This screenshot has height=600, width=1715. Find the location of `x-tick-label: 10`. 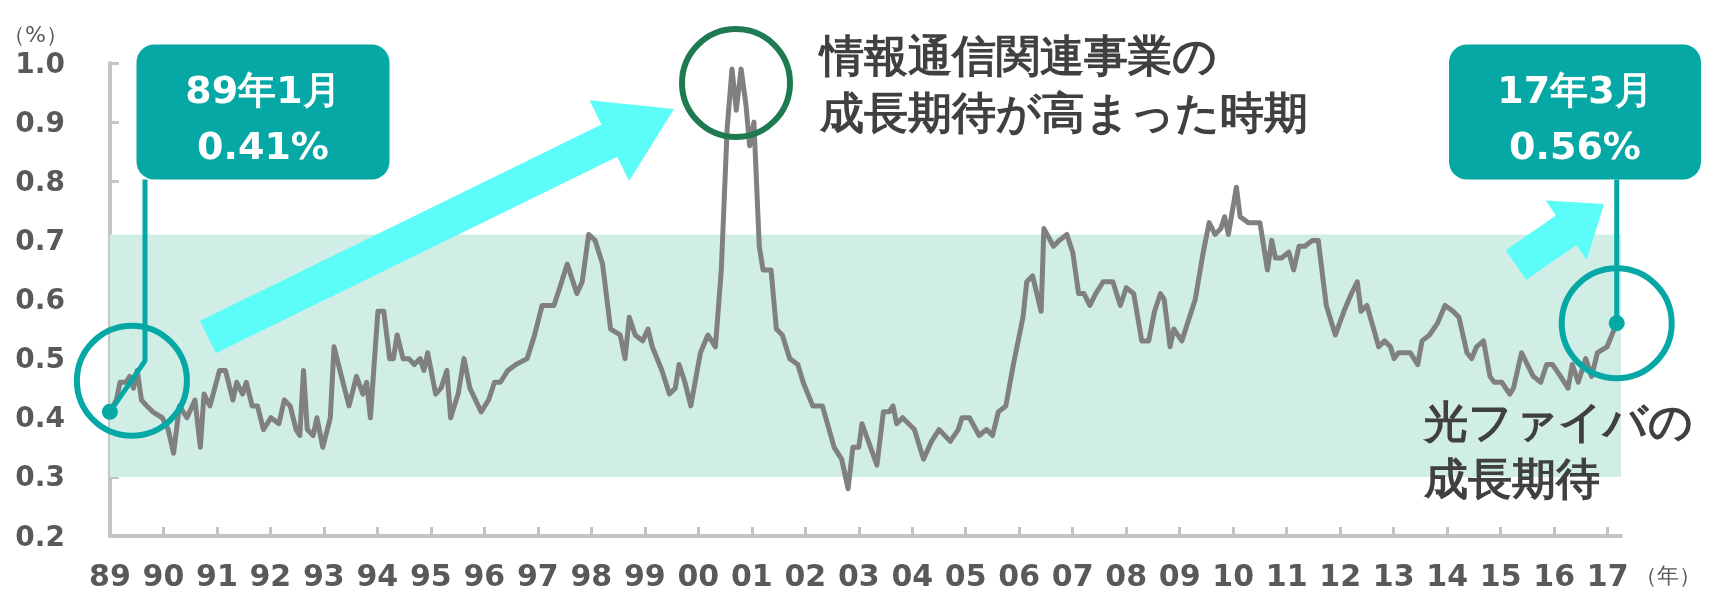

x-tick-label: 10 is located at coordinates (1233, 575).